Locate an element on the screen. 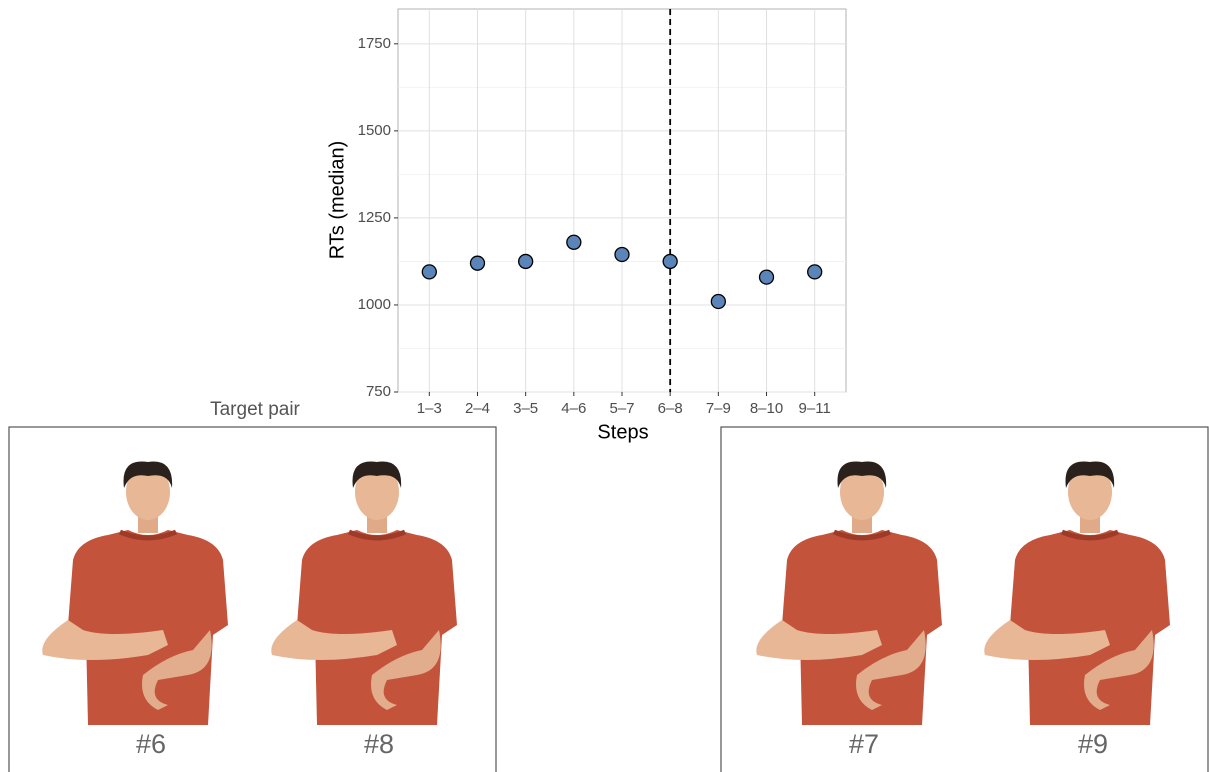 This screenshot has height=772, width=1209. stimulus-label: #9 is located at coordinates (1093, 744).